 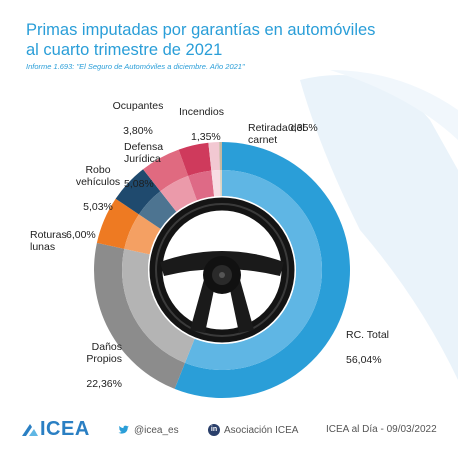 I want to click on slice-robo-vehiculos, so click(x=138, y=192).